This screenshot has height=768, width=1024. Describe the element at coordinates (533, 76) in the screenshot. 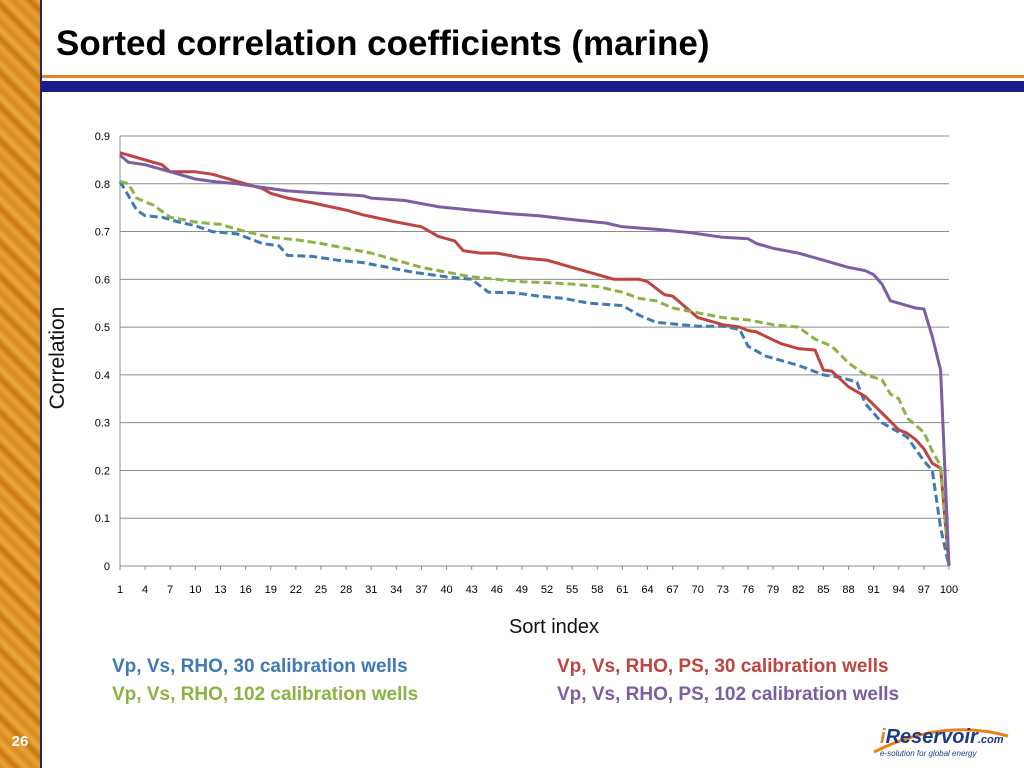

I see `title-underline-orange` at that location.